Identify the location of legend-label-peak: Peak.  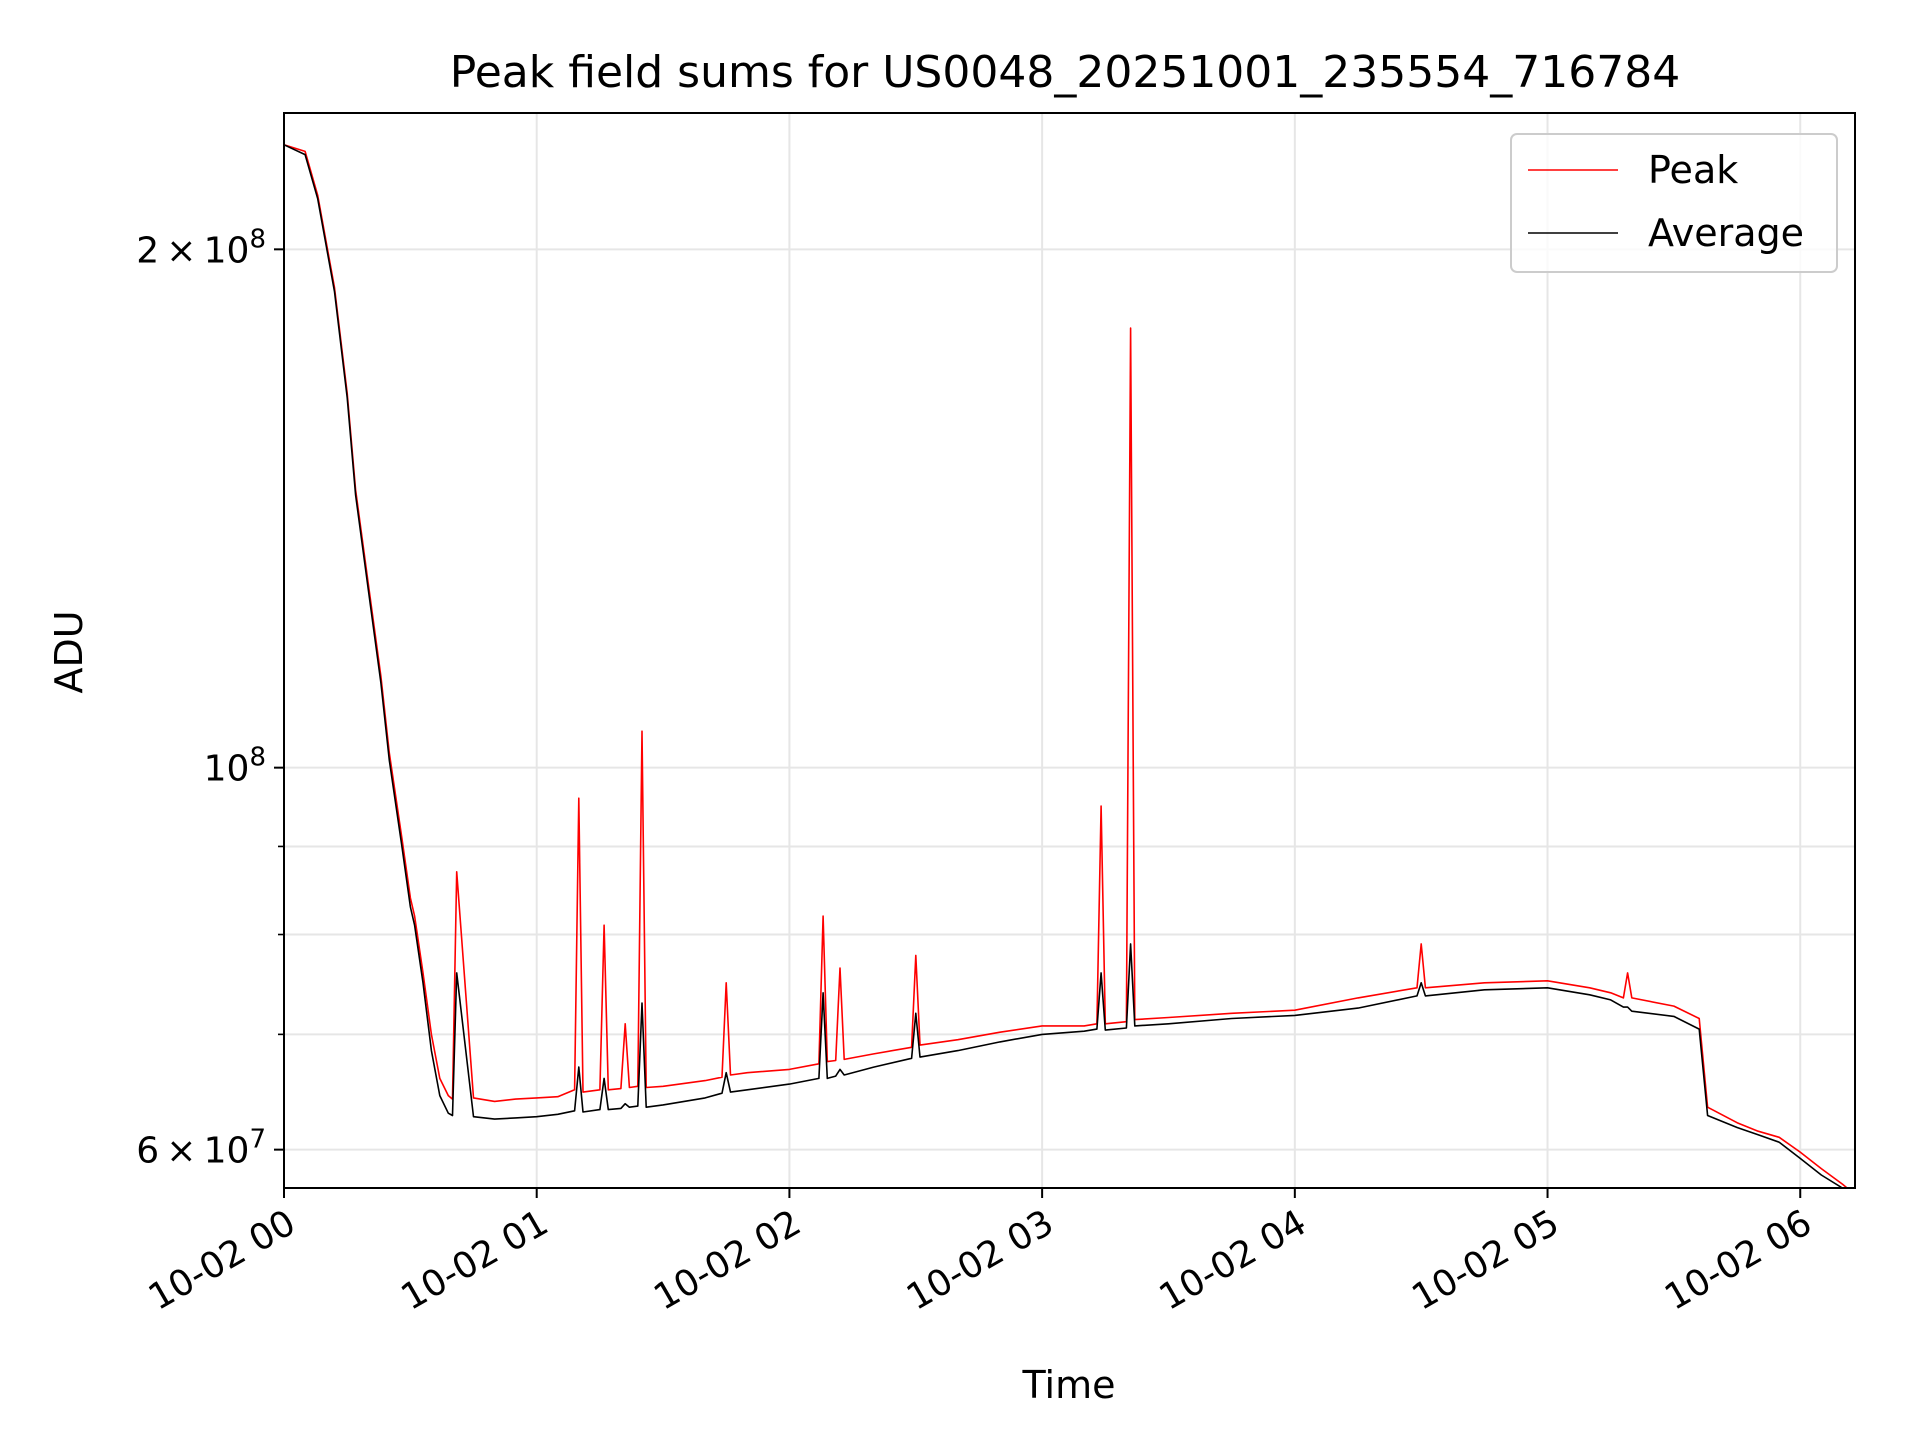
(1693, 170).